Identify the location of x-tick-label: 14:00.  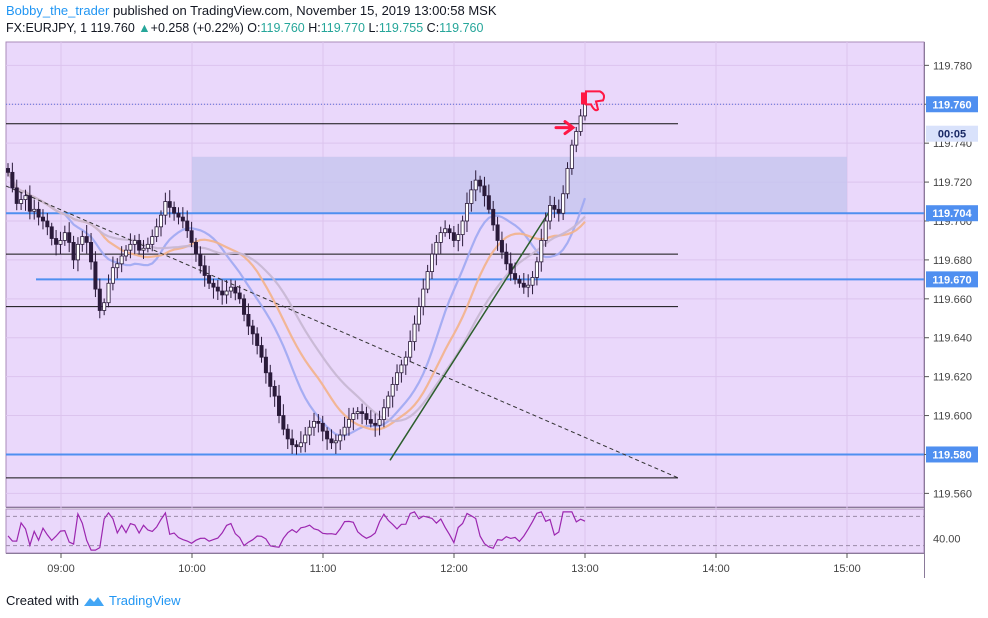
(716, 569).